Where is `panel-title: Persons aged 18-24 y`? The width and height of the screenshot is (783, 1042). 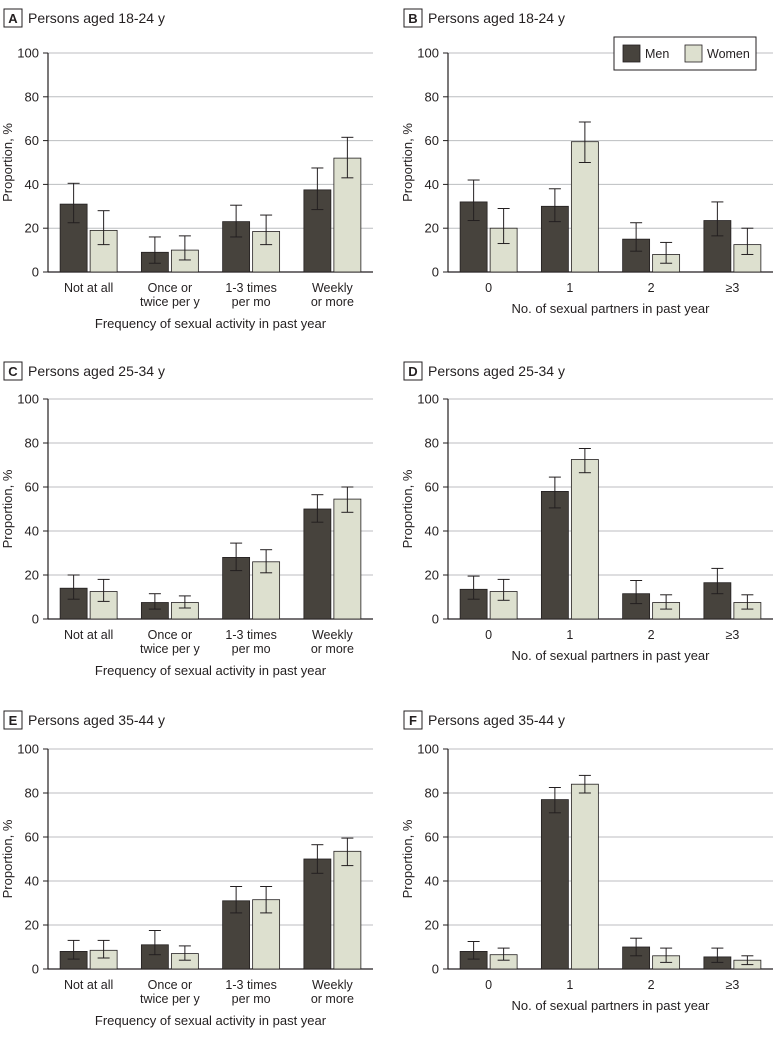
panel-title: Persons aged 18-24 y is located at coordinates (96, 18).